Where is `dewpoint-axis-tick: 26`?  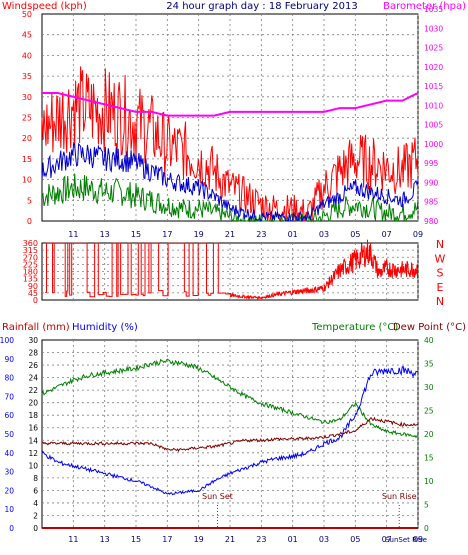
dewpoint-axis-tick: 26 is located at coordinates (33, 365).